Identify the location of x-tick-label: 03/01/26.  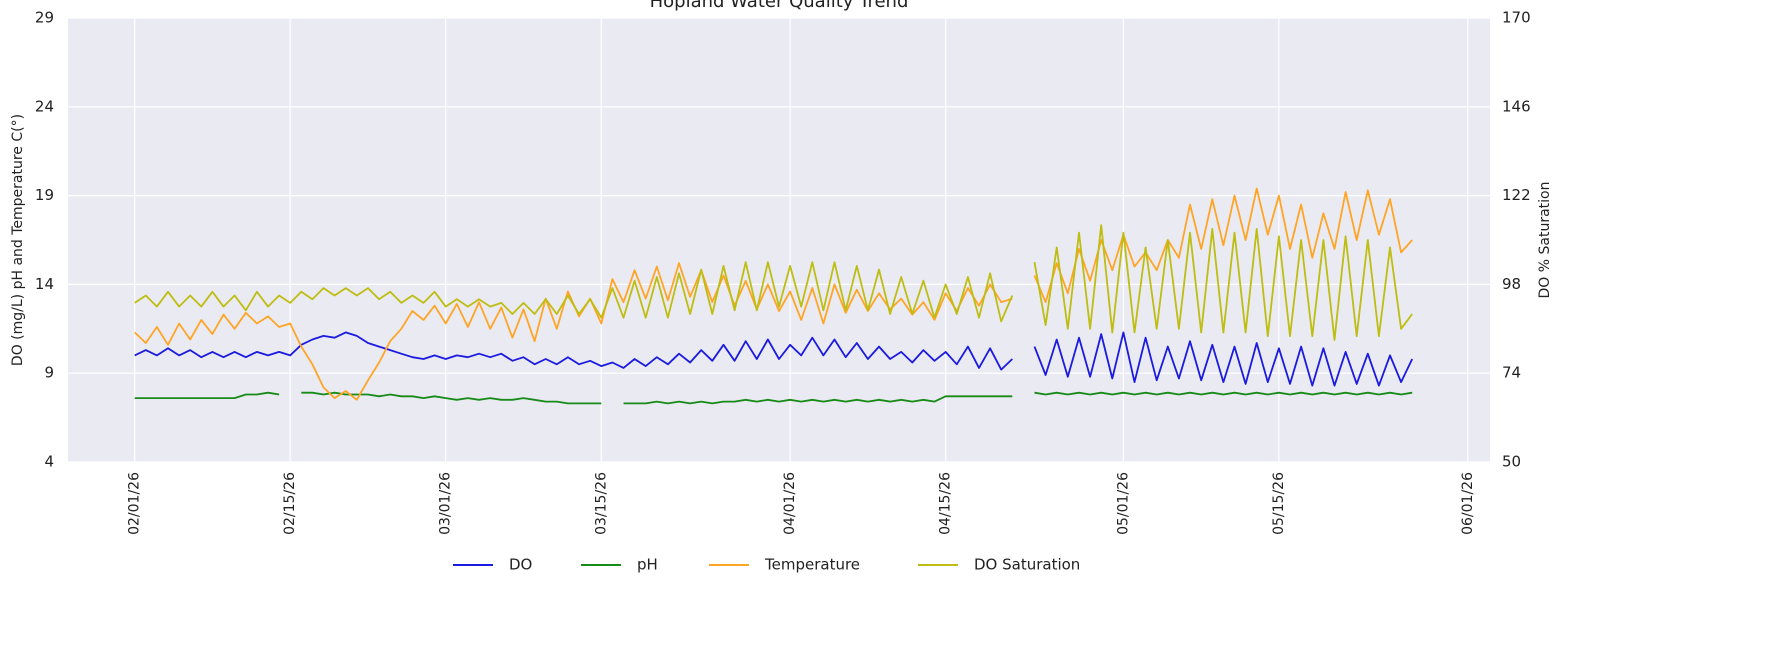
(446, 503).